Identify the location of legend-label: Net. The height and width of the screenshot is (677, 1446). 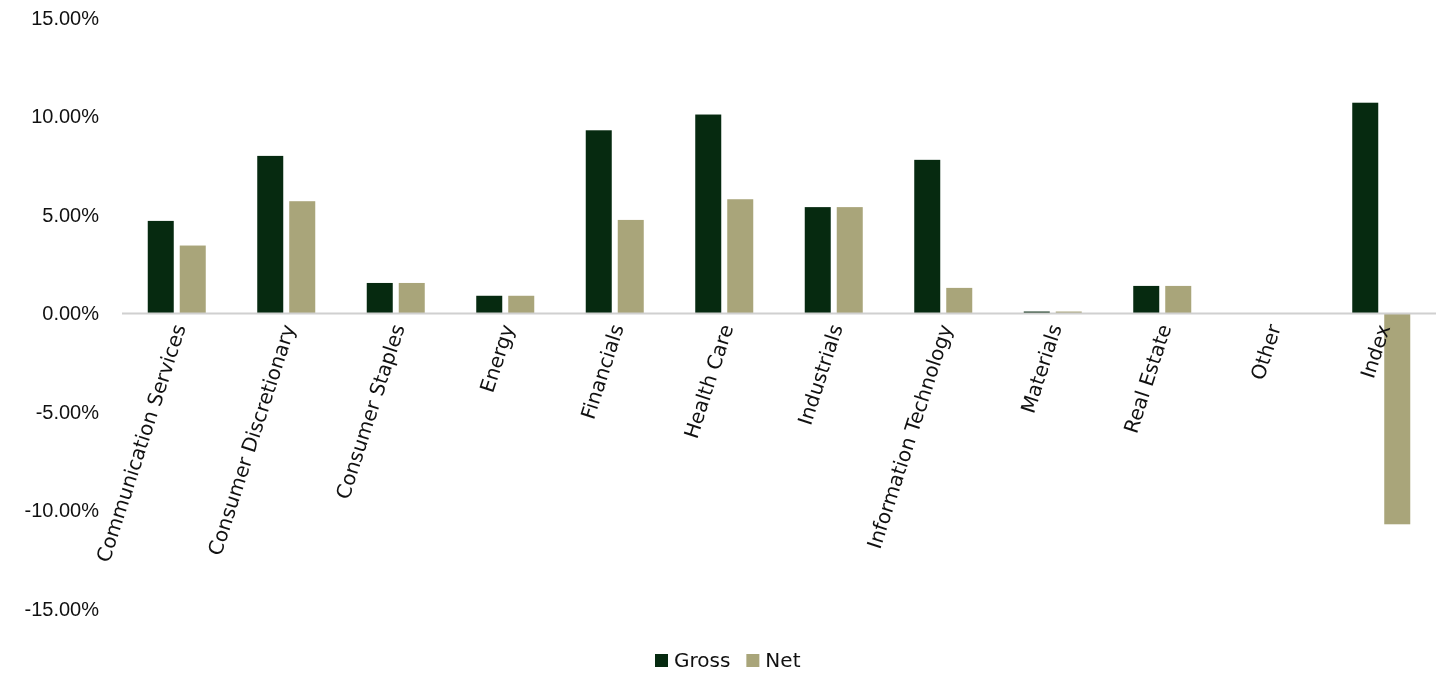
(783, 659).